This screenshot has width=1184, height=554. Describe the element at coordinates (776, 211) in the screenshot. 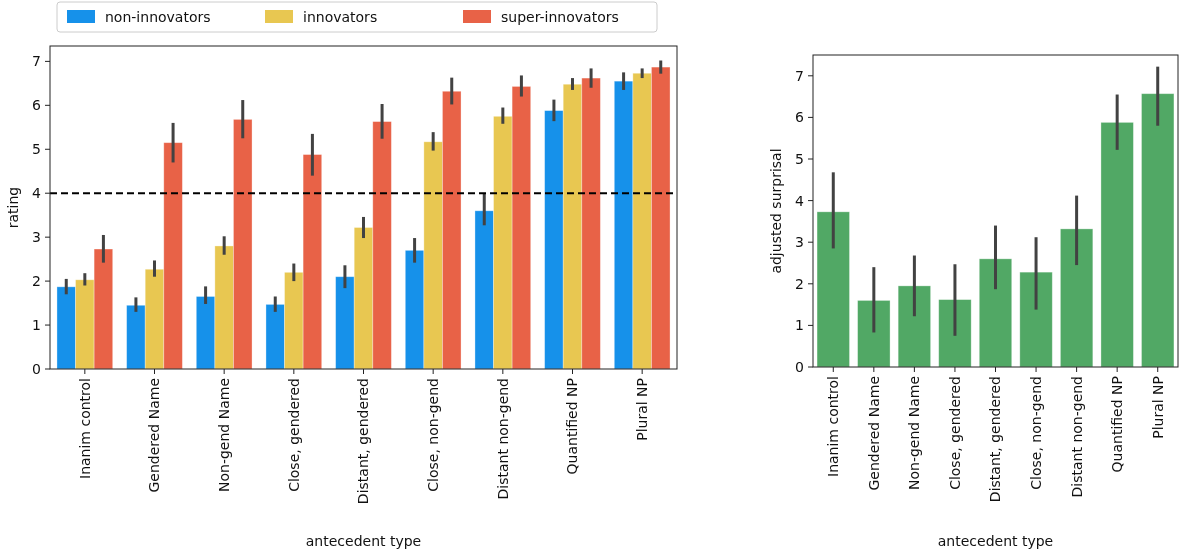

I see `y-axis-title: adjusted surprisal` at that location.